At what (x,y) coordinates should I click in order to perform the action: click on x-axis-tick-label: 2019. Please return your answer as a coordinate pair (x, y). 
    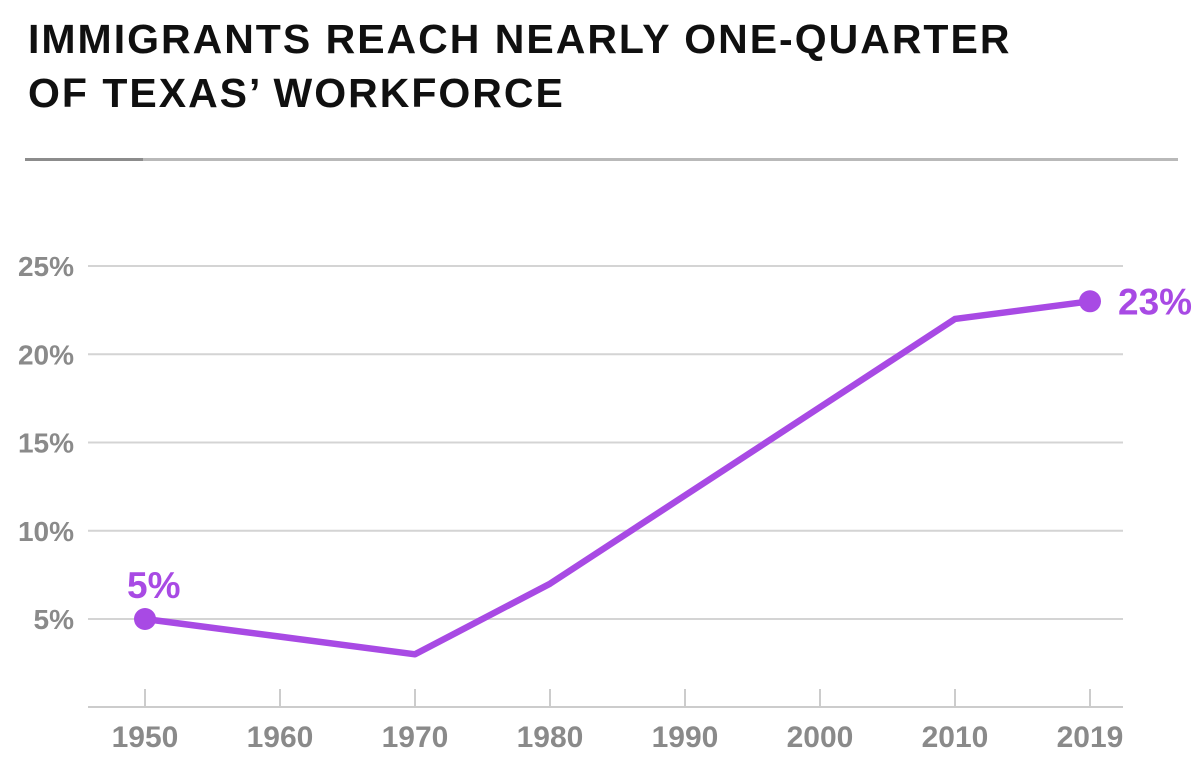
    Looking at the image, I should click on (1090, 737).